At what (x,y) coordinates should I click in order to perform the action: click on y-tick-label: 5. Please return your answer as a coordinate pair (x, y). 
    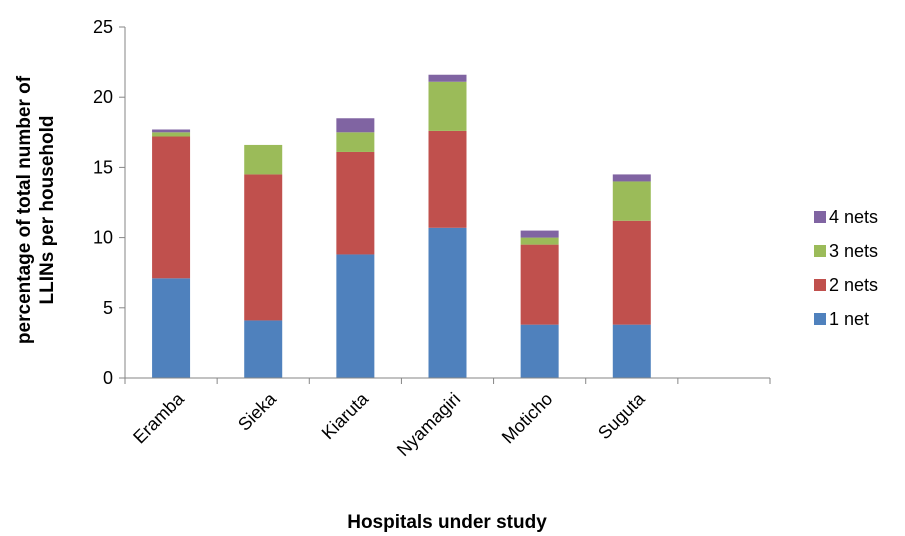
    Looking at the image, I should click on (108, 308).